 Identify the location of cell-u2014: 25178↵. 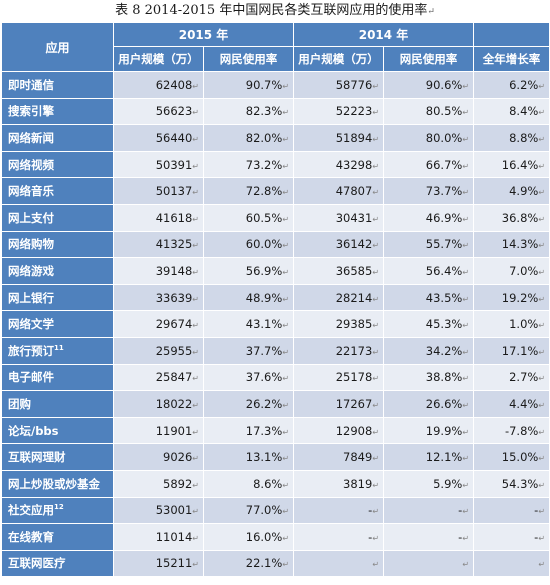
(339, 377).